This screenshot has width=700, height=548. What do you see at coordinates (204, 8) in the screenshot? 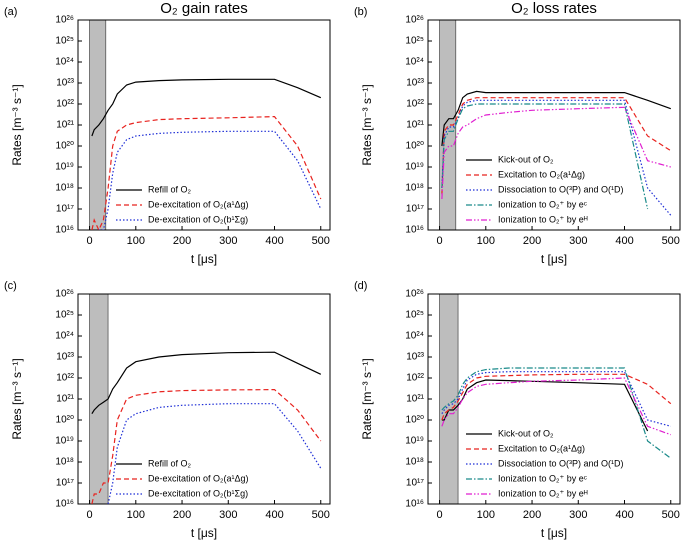
I see `chart-title: O₂ gain rates` at bounding box center [204, 8].